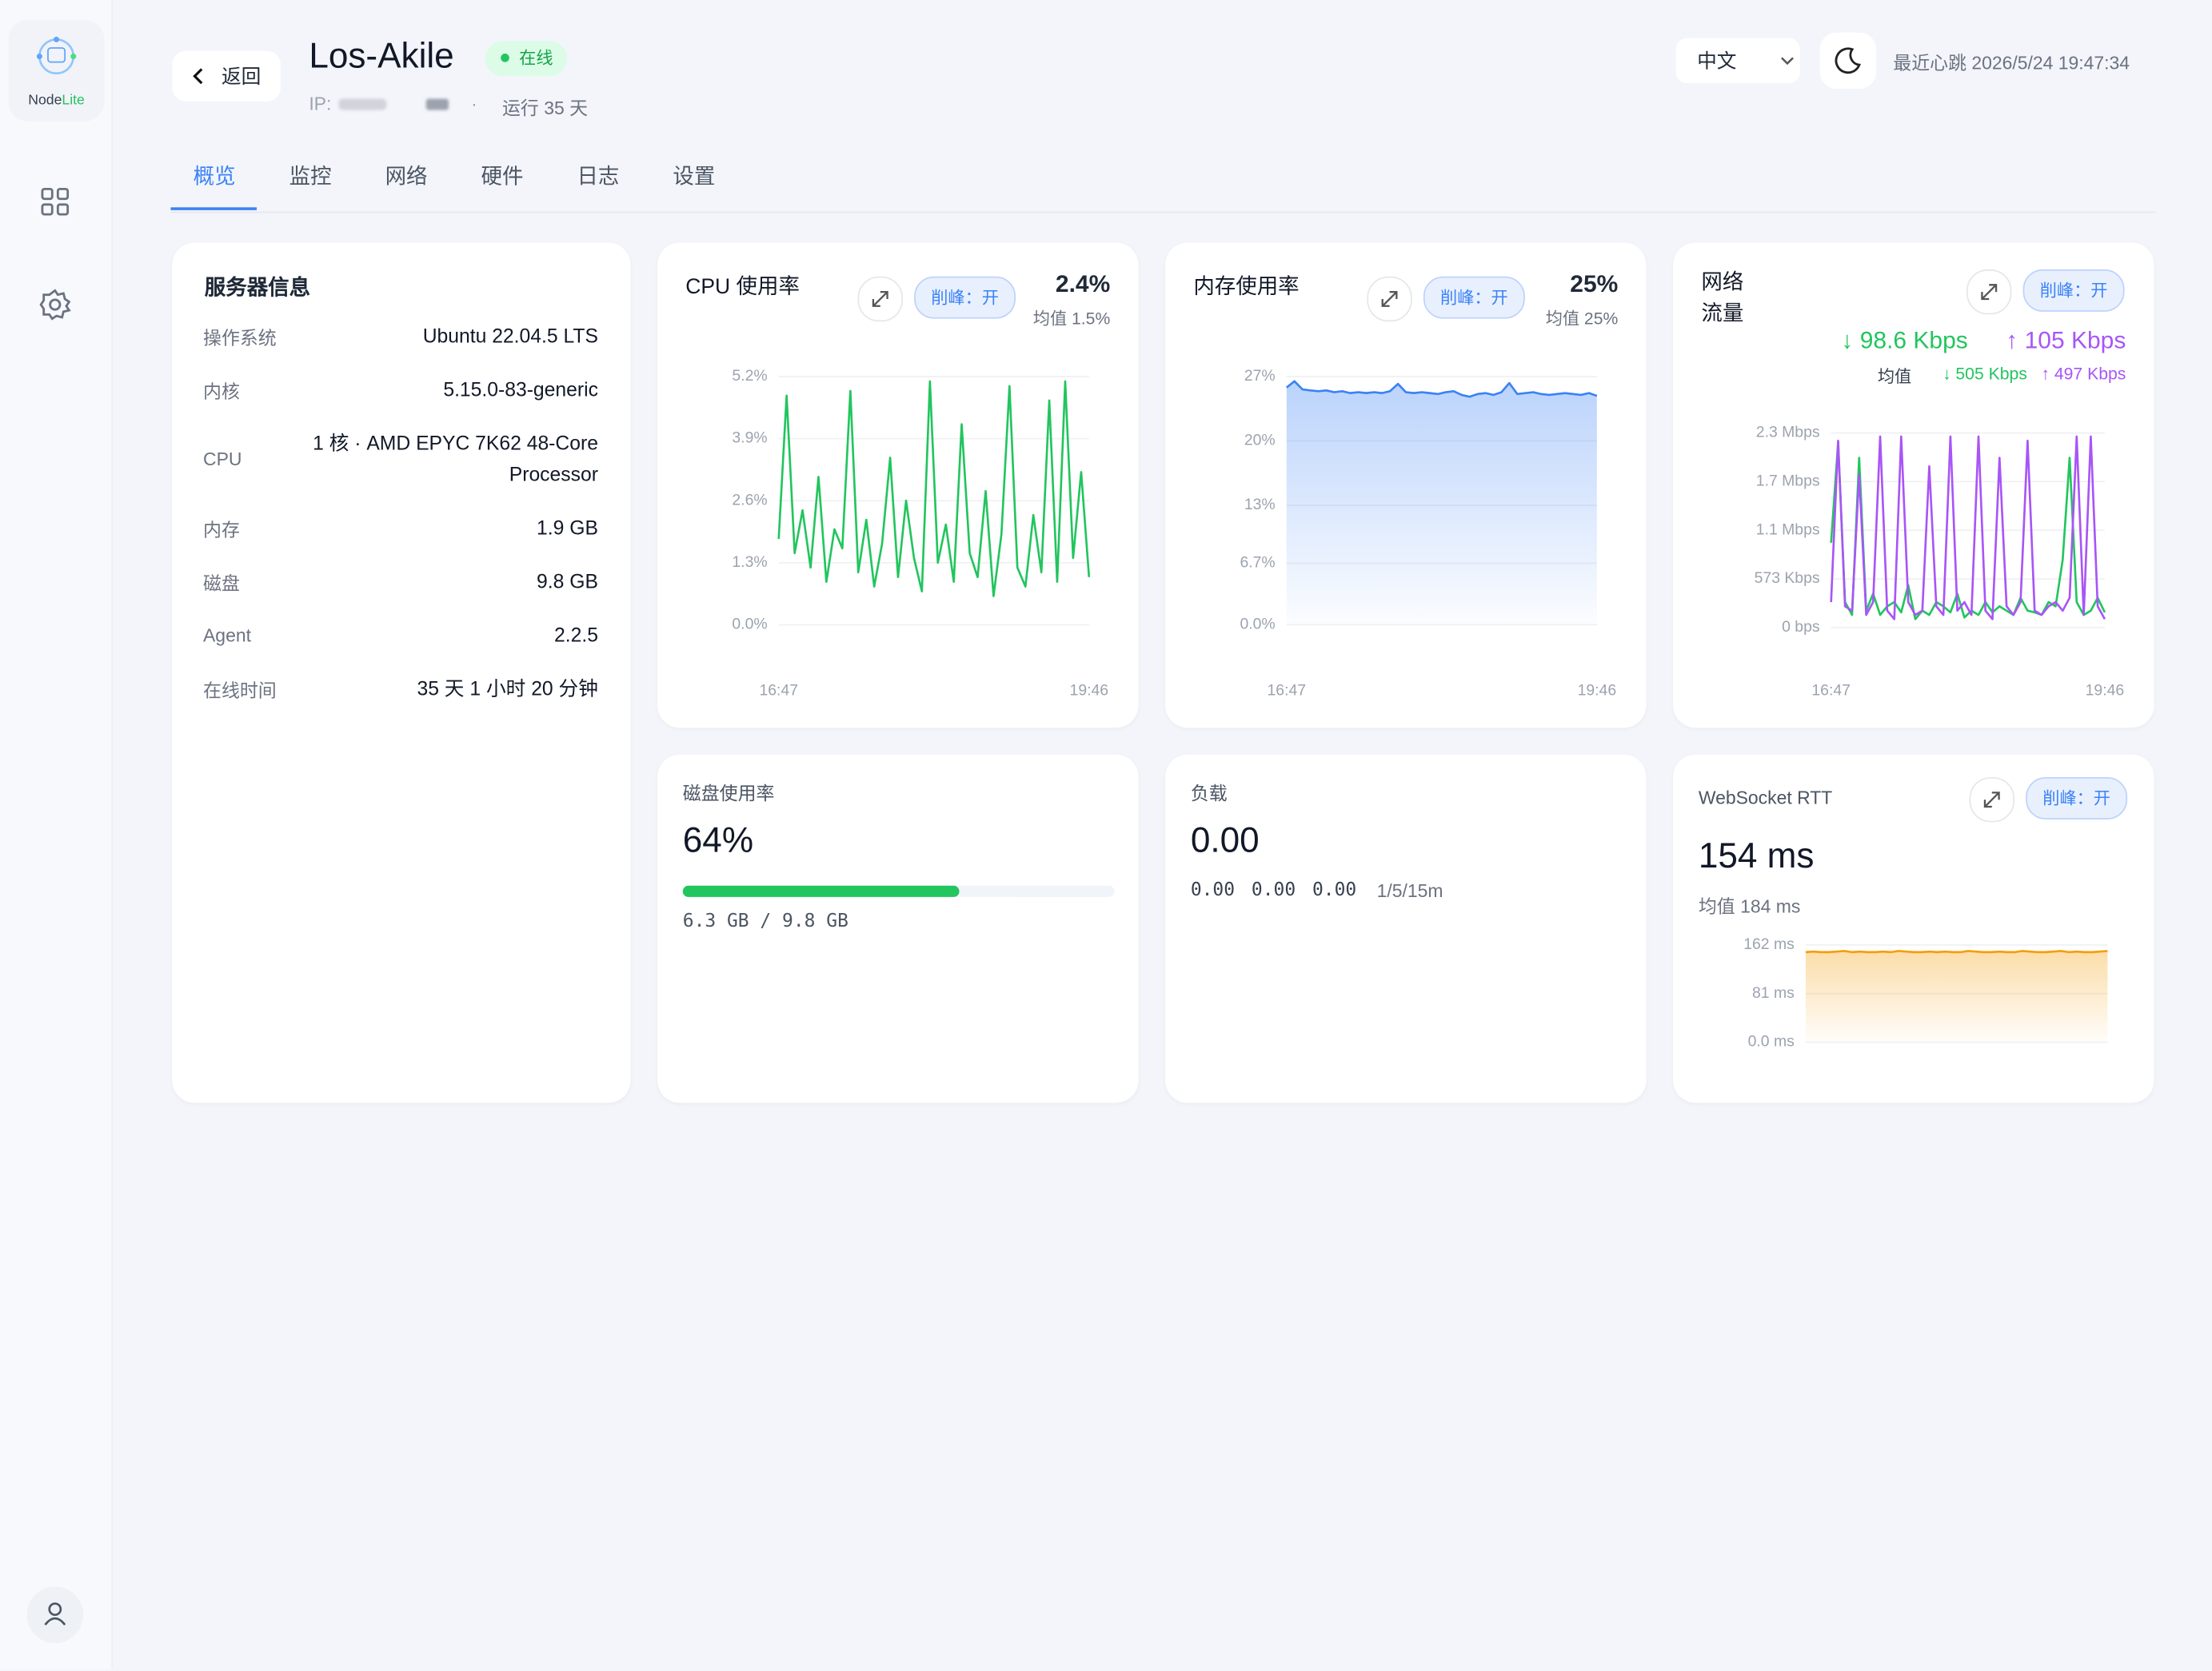  Describe the element at coordinates (1409, 891) in the screenshot. I see `load-periods: 1/5/15m` at that location.